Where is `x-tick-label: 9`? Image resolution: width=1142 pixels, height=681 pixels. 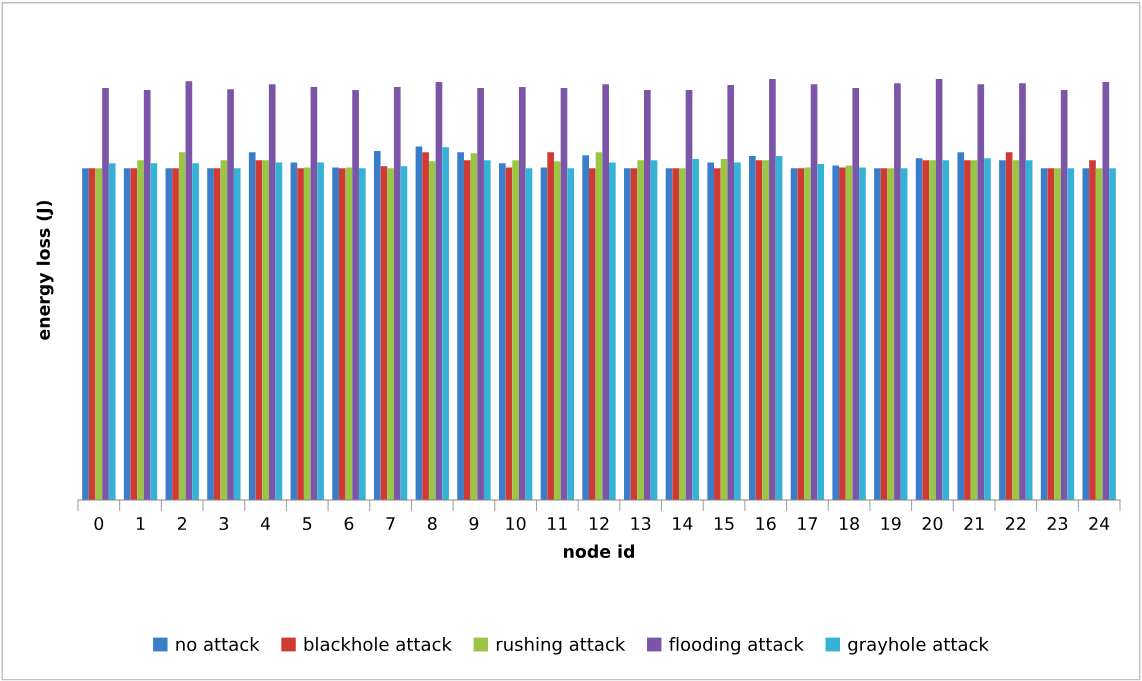
x-tick-label: 9 is located at coordinates (474, 523).